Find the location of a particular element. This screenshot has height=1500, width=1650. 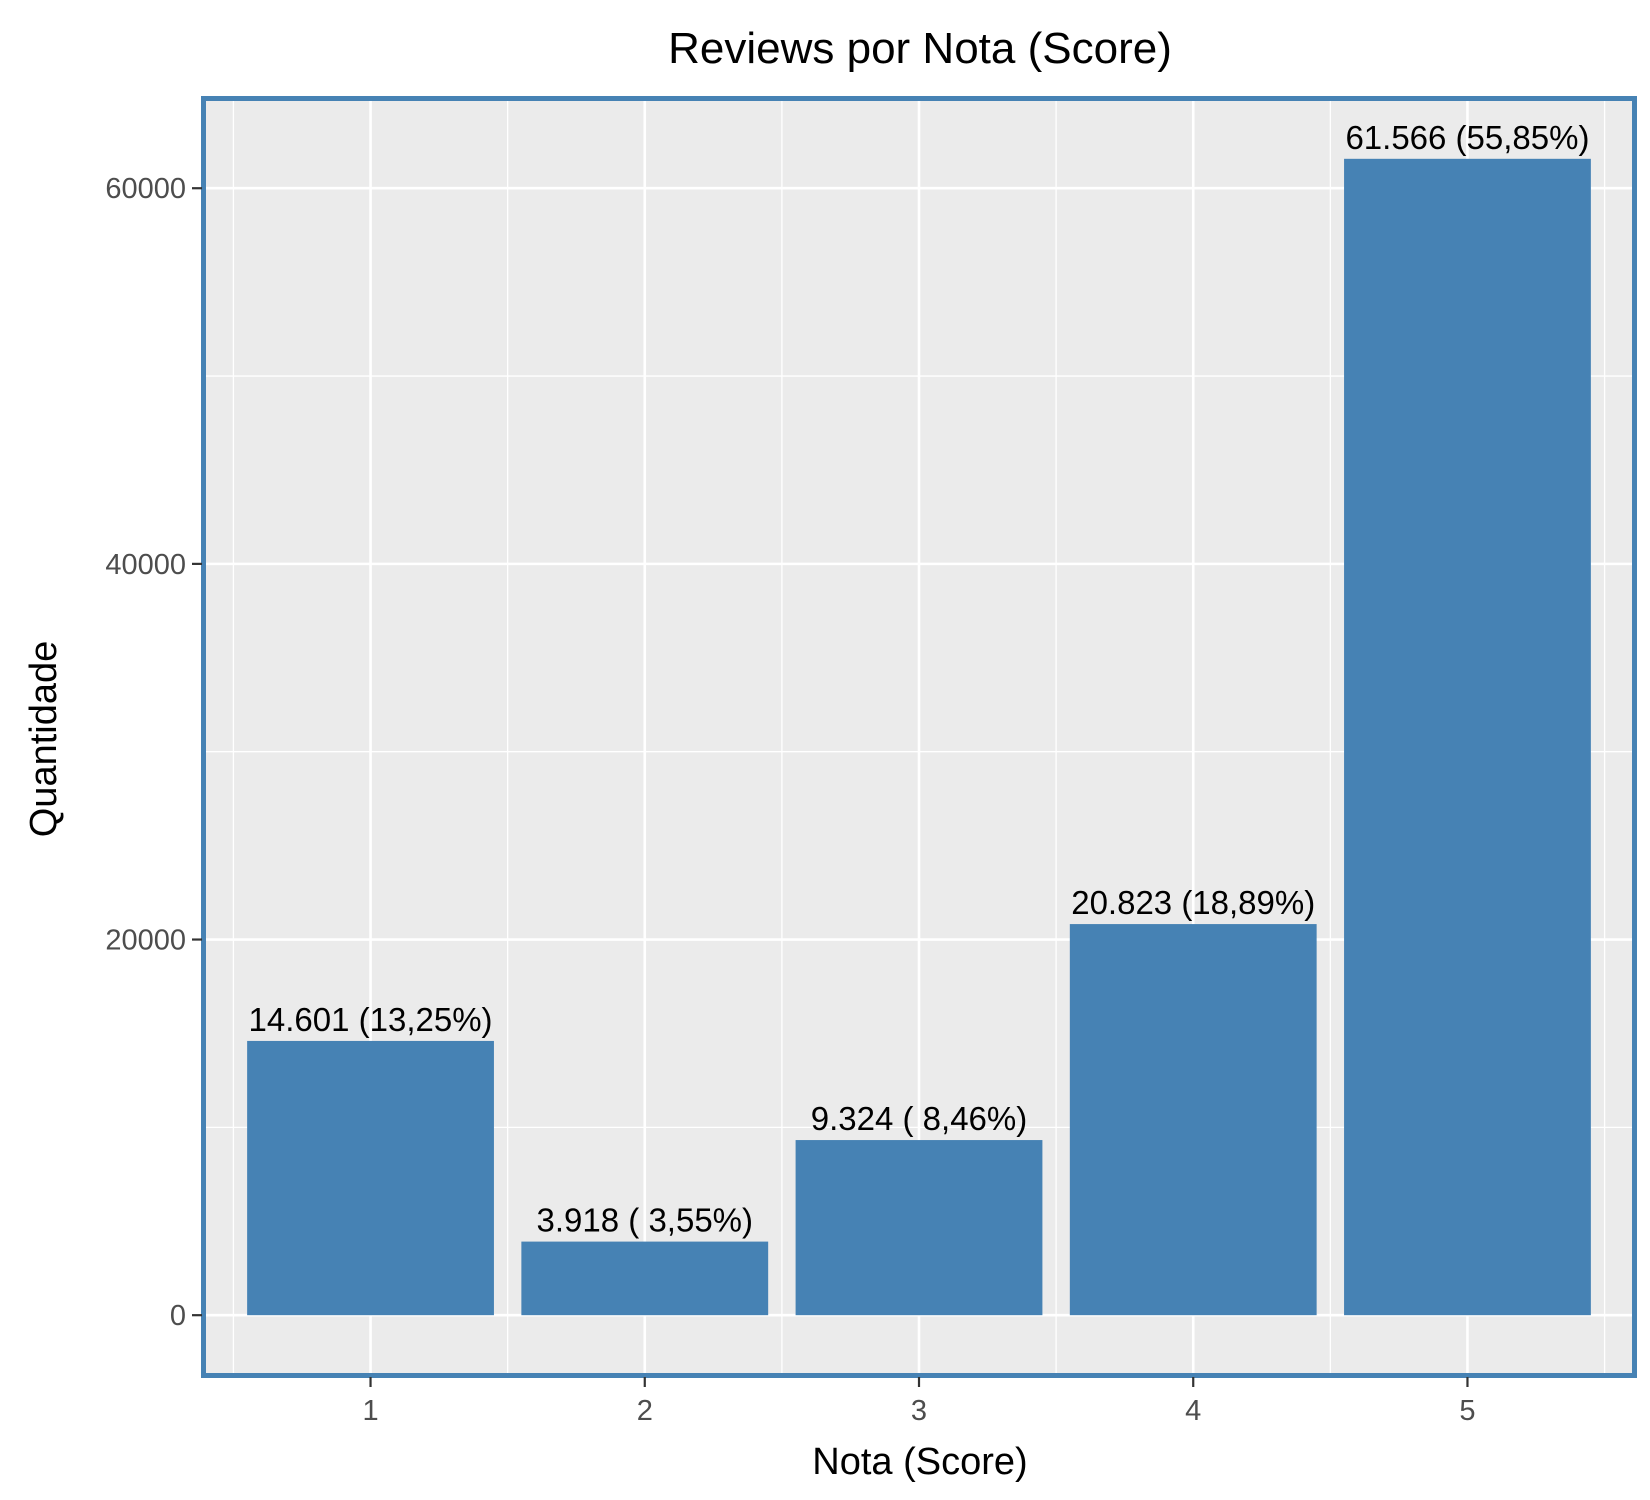

chart-title: Reviews por Nota (Score) is located at coordinates (920, 48).